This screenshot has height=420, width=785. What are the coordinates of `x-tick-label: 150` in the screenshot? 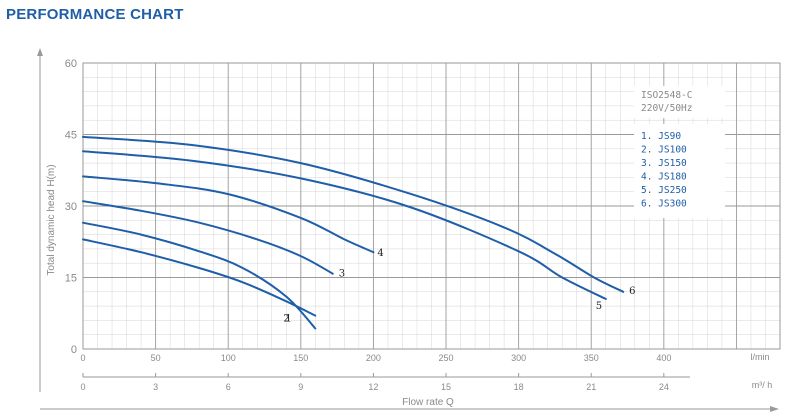 It's located at (300, 358).